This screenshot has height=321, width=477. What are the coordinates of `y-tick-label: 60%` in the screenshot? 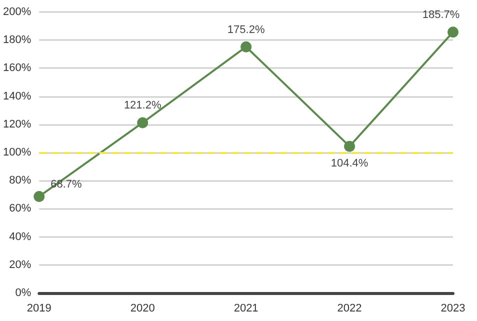 It's located at (20, 208).